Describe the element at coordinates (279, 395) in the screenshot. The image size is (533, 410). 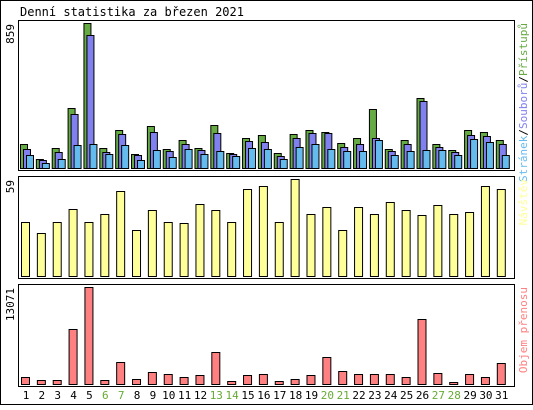
I see `x-tick-label-day-17: 17` at that location.